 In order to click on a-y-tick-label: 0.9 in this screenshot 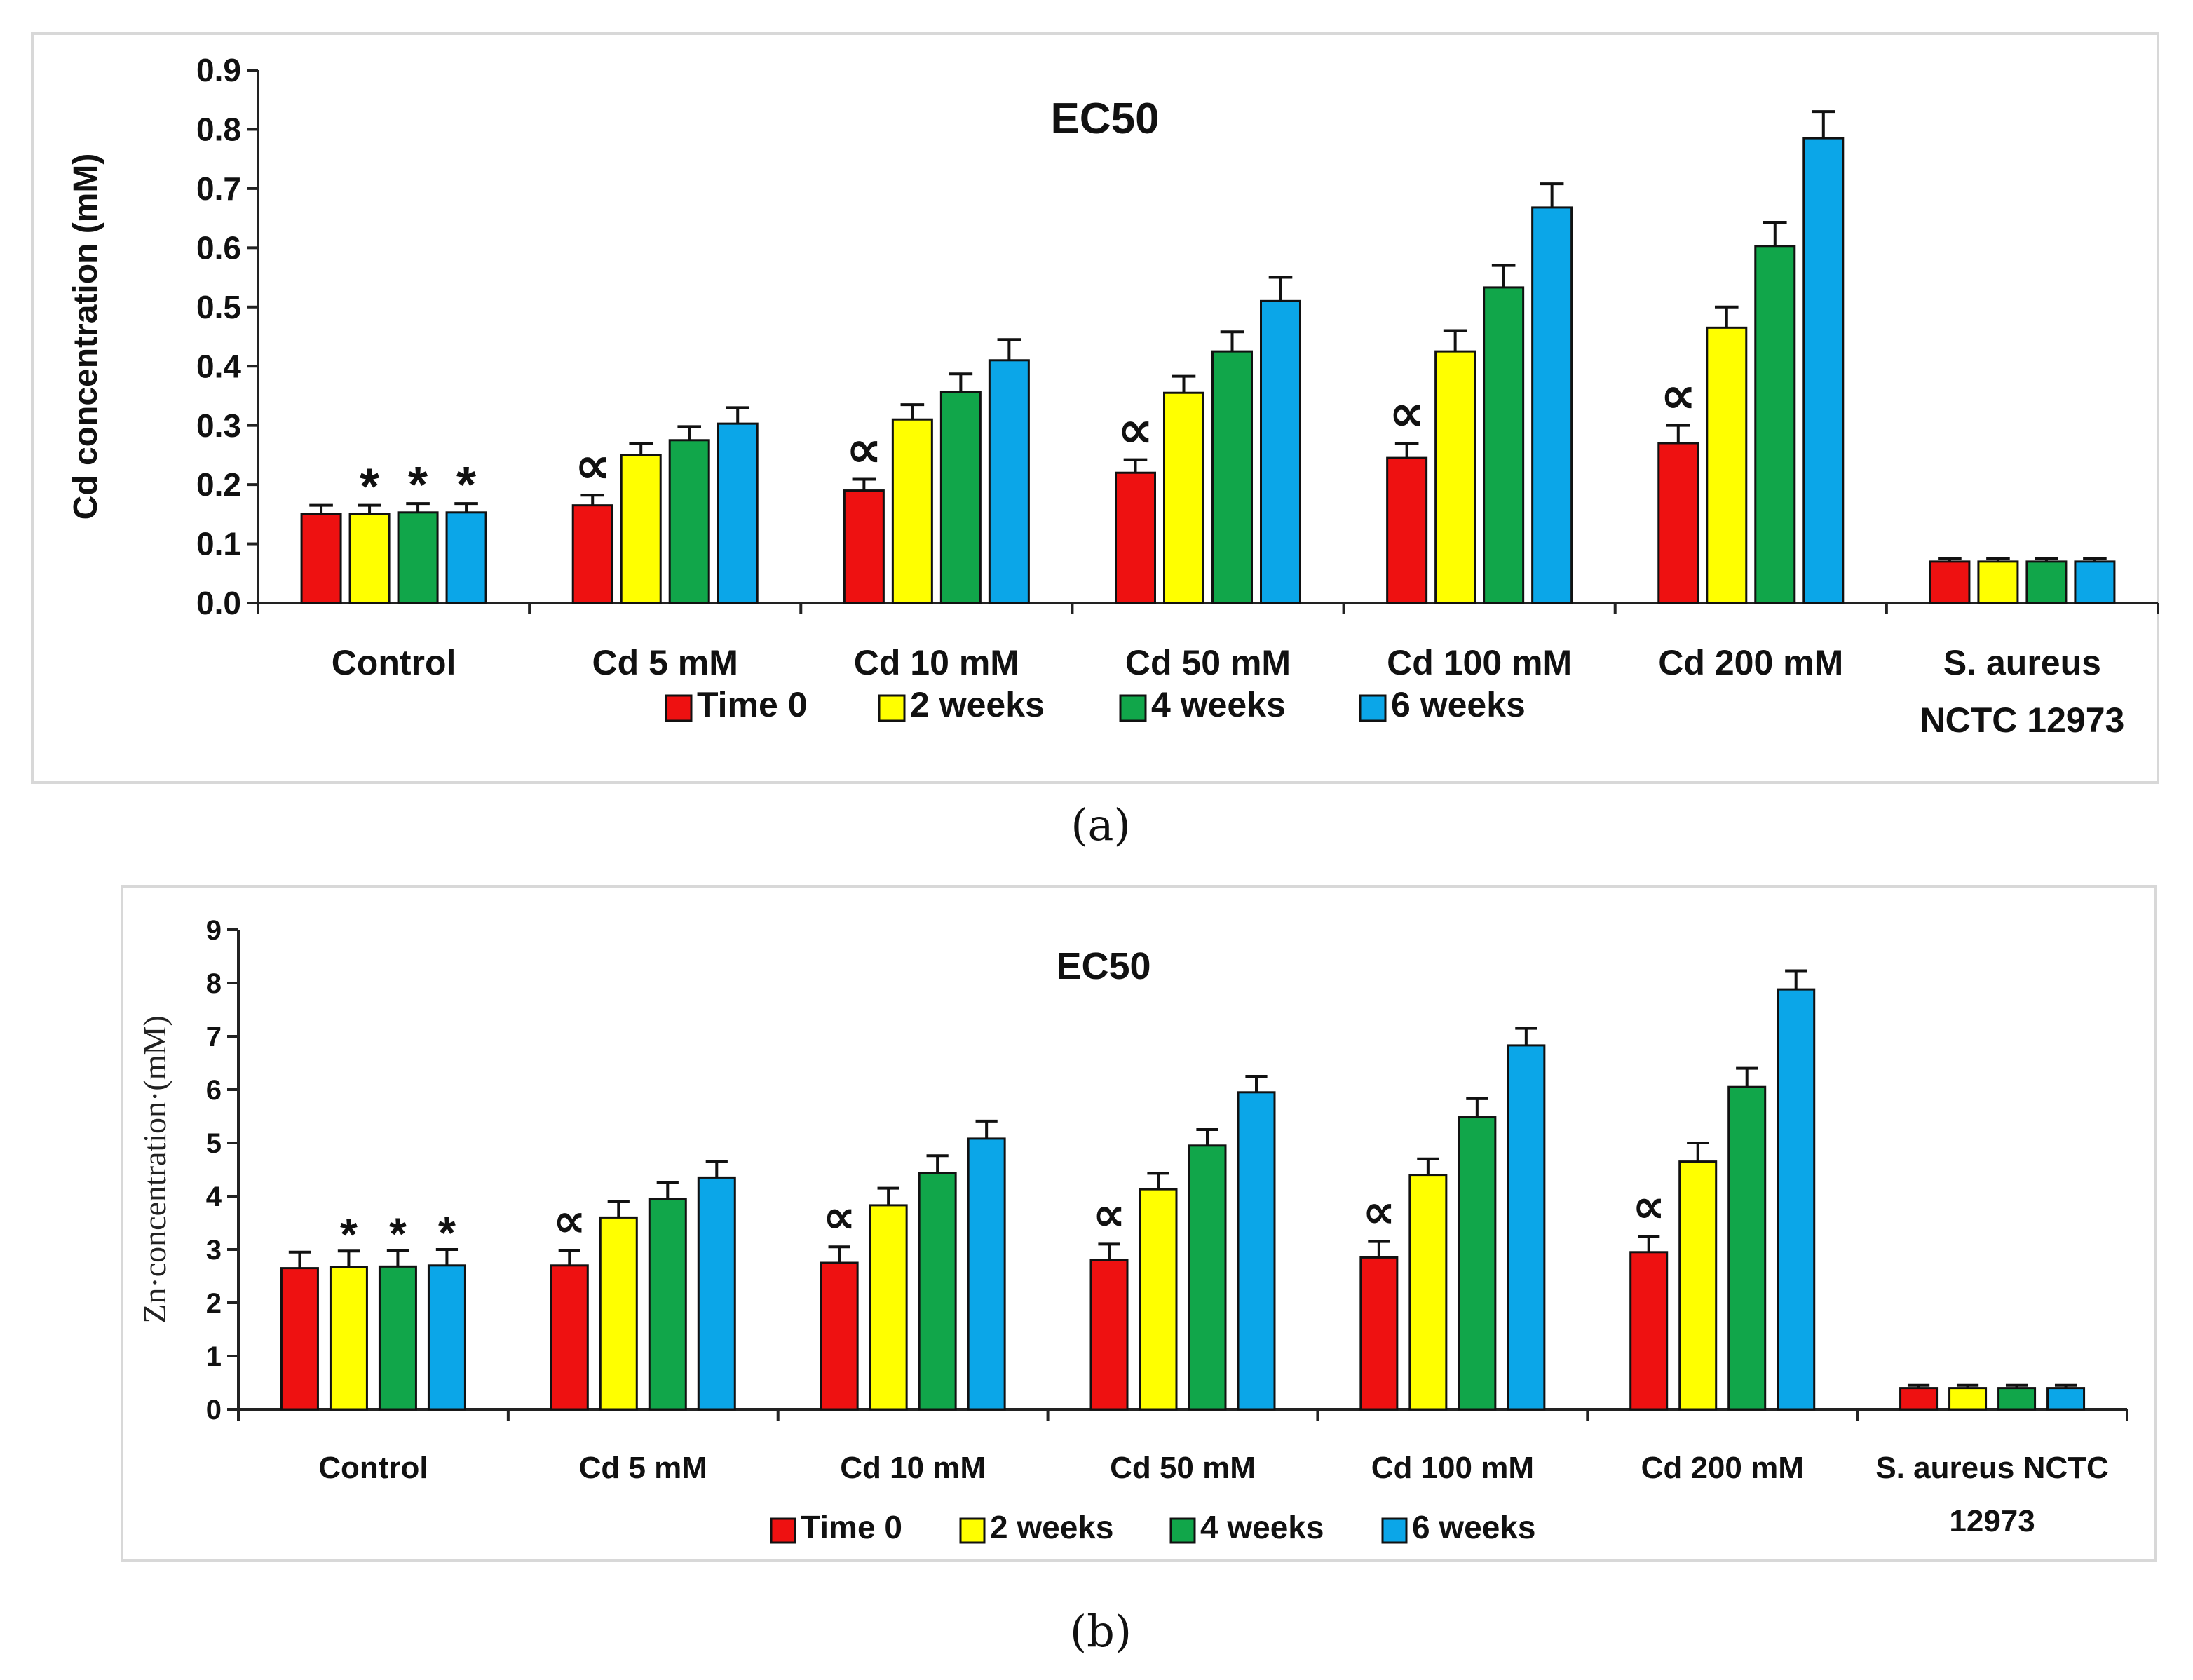, I will do `click(219, 70)`.